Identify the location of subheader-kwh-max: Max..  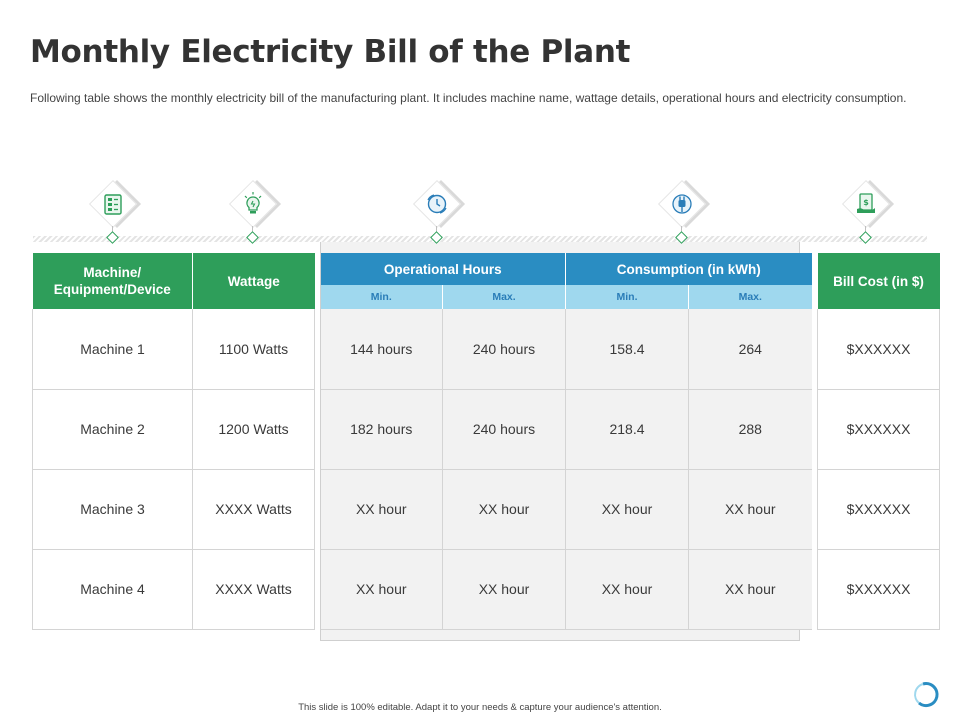
(750, 297).